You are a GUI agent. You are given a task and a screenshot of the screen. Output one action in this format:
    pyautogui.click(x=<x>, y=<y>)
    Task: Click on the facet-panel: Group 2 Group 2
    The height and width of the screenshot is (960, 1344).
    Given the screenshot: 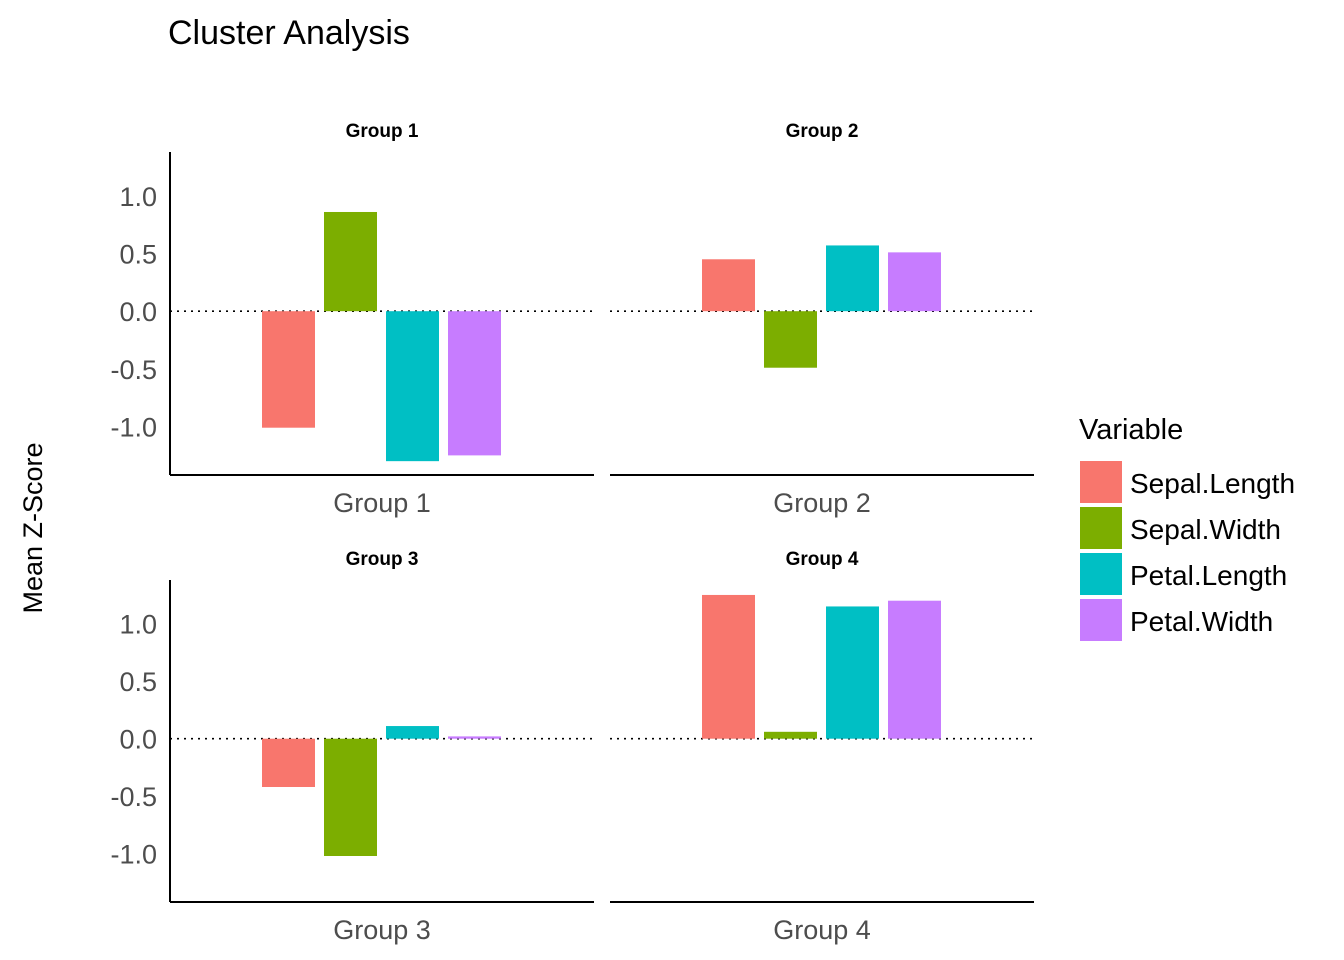 What is the action you would take?
    pyautogui.click(x=822, y=319)
    